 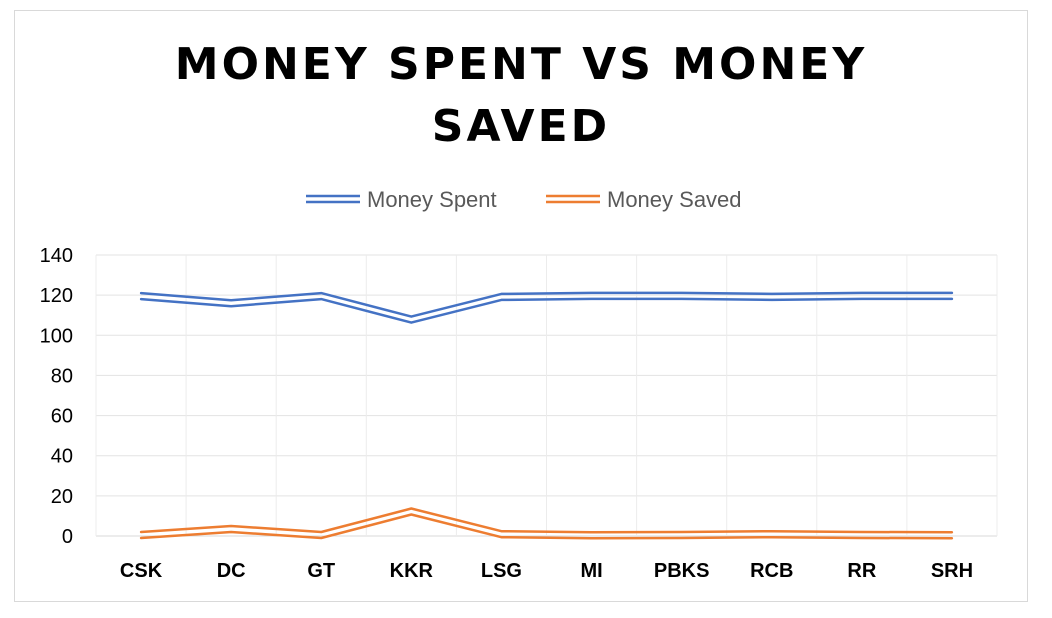 What do you see at coordinates (521, 95) in the screenshot?
I see `chart-title: MONEY SPENT VS MONEY SAVED` at bounding box center [521, 95].